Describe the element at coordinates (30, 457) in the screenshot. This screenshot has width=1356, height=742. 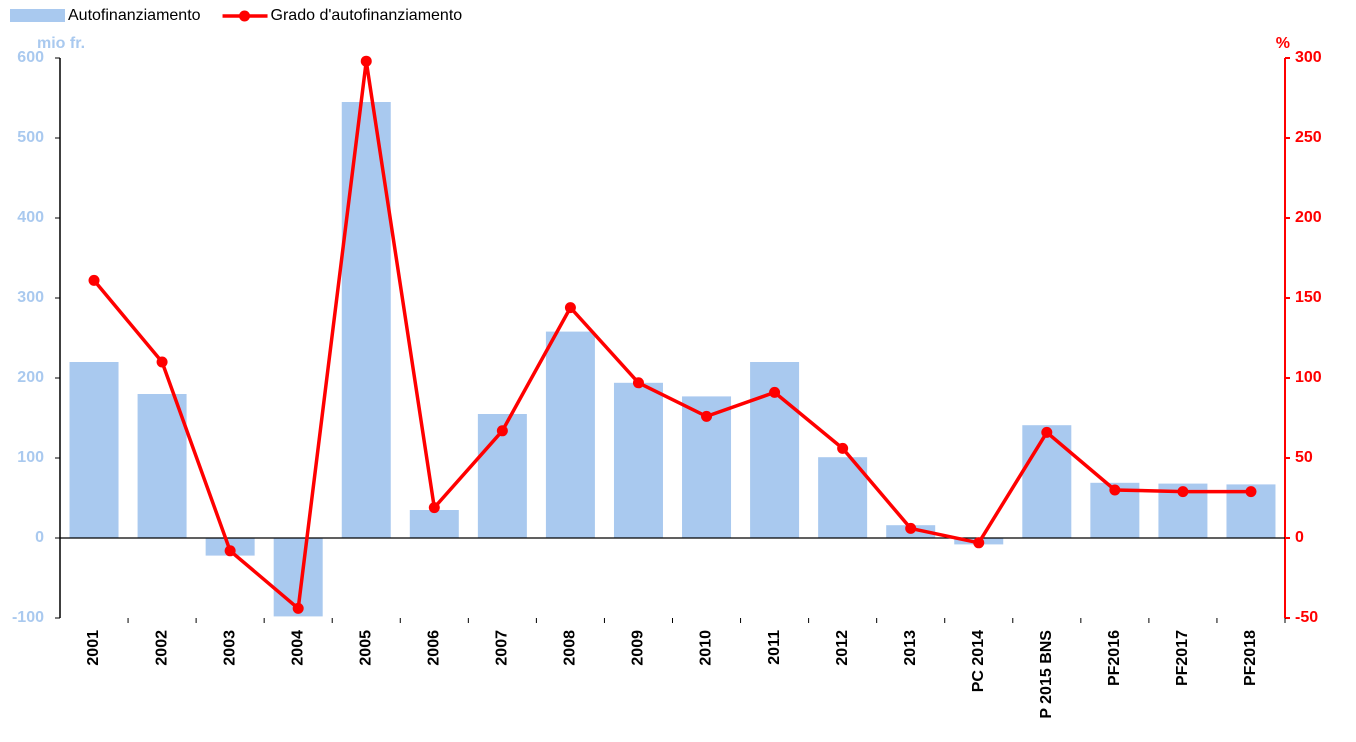
I see `y-tick-label: 100` at that location.